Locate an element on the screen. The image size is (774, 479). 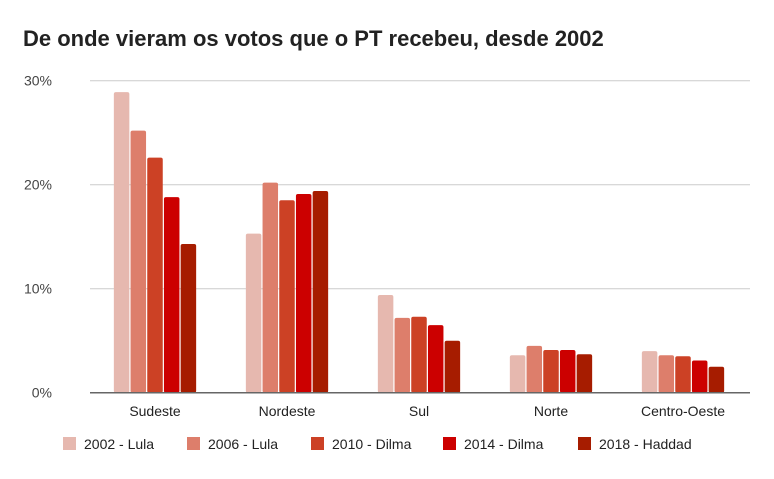
legend-label: 2018 - Haddad is located at coordinates (645, 444).